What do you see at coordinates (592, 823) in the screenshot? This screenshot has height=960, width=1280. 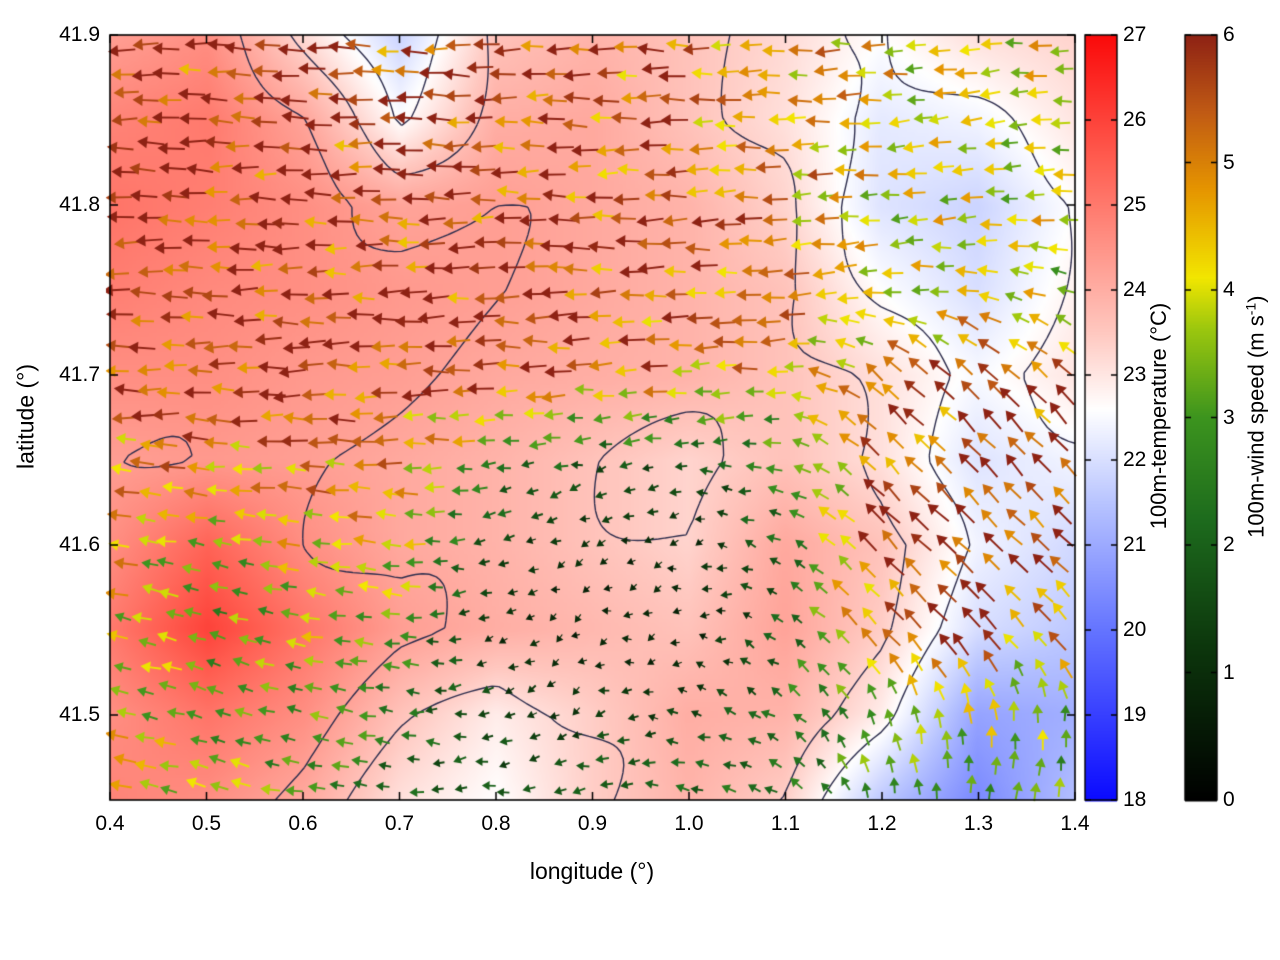 I see `x-tick-label: 0.9` at bounding box center [592, 823].